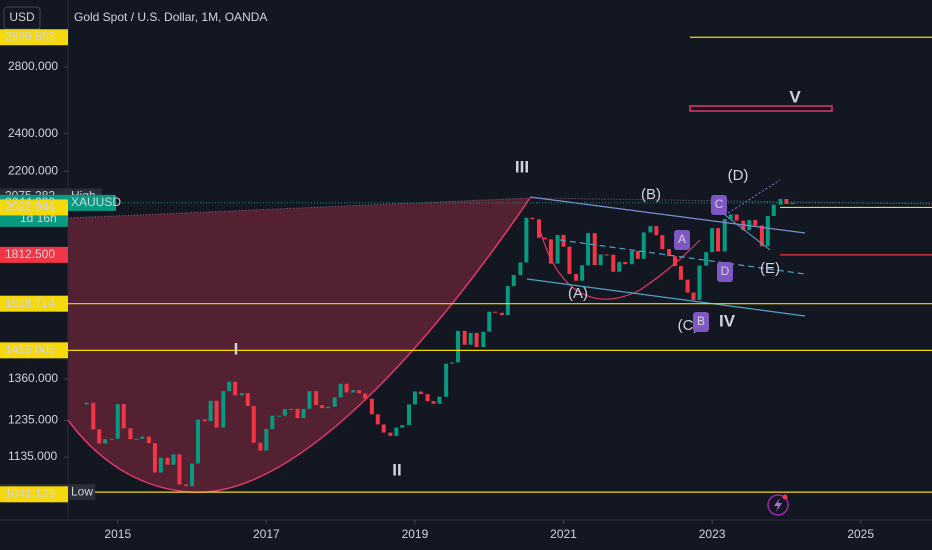 The height and width of the screenshot is (550, 932). I want to click on x-tick-label: 2019, so click(415, 534).